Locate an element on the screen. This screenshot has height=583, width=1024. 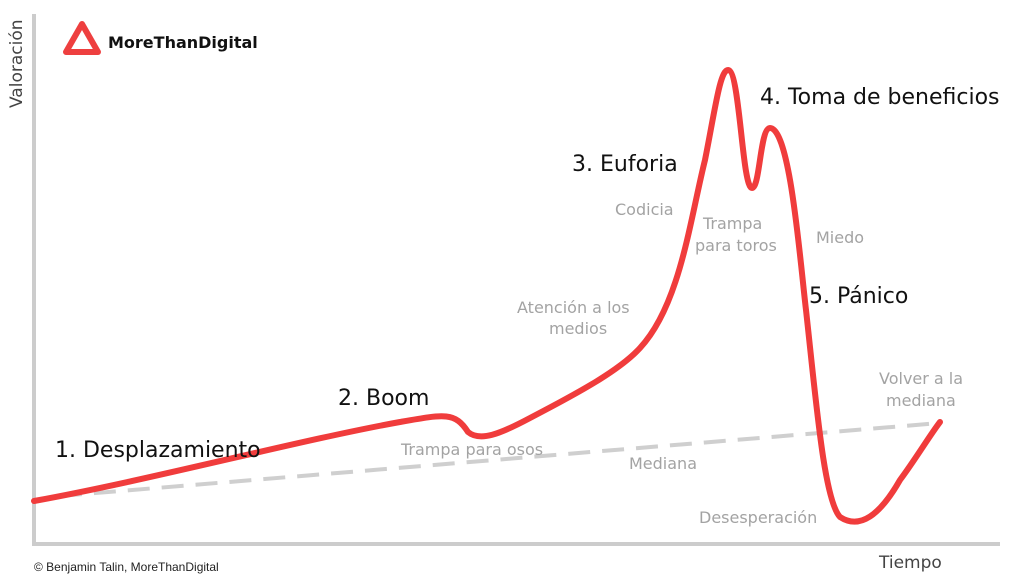
x-axis-label: Tiempo is located at coordinates (910, 563).